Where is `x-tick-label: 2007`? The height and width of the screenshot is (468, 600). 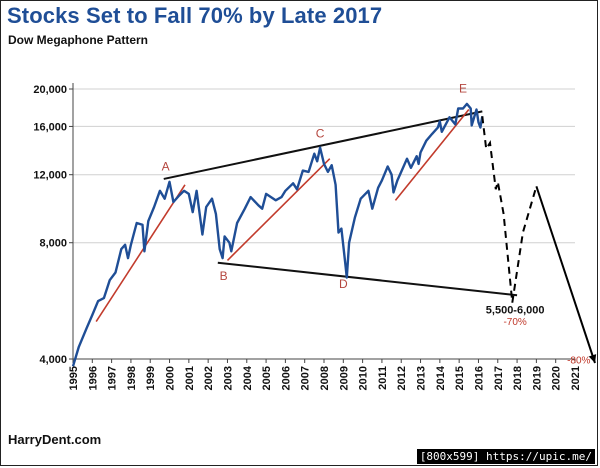
x-tick-label: 2007 is located at coordinates (306, 378).